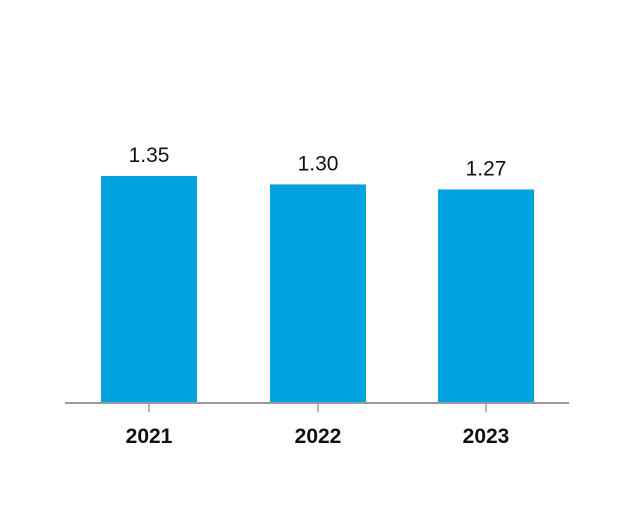 This screenshot has height=510, width=634. Describe the element at coordinates (318, 293) in the screenshot. I see `bar-2022` at that location.